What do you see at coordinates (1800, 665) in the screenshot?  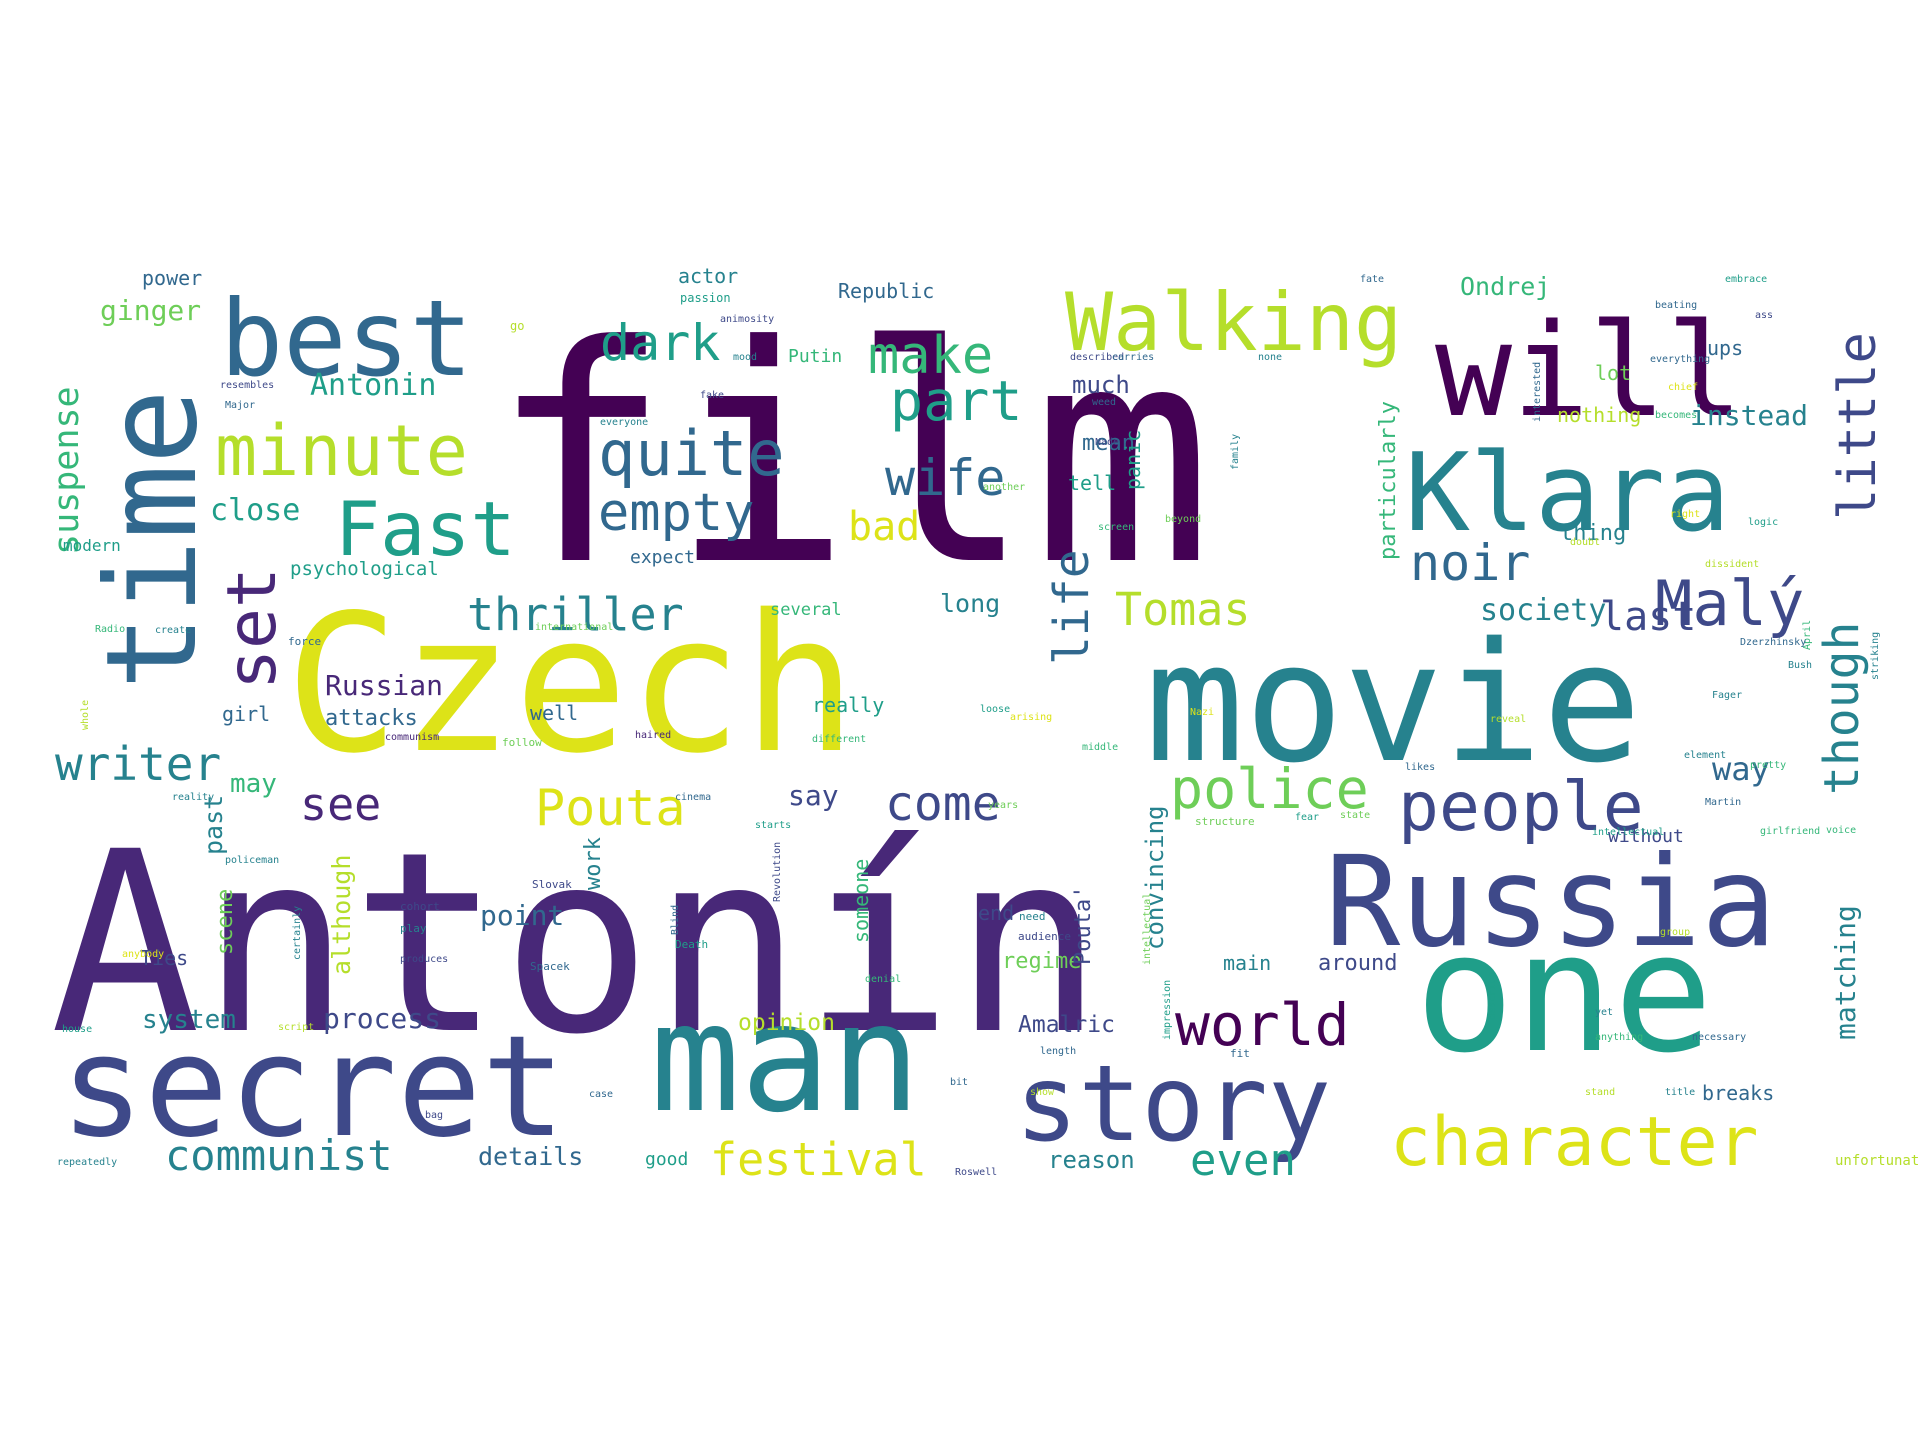 I see `cloud-word: Bush` at bounding box center [1800, 665].